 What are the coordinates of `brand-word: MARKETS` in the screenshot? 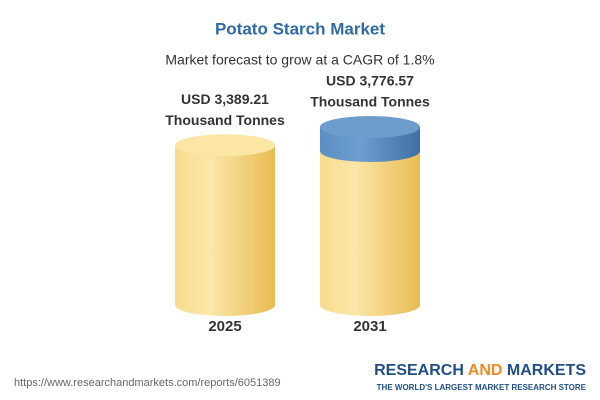 It's located at (546, 370).